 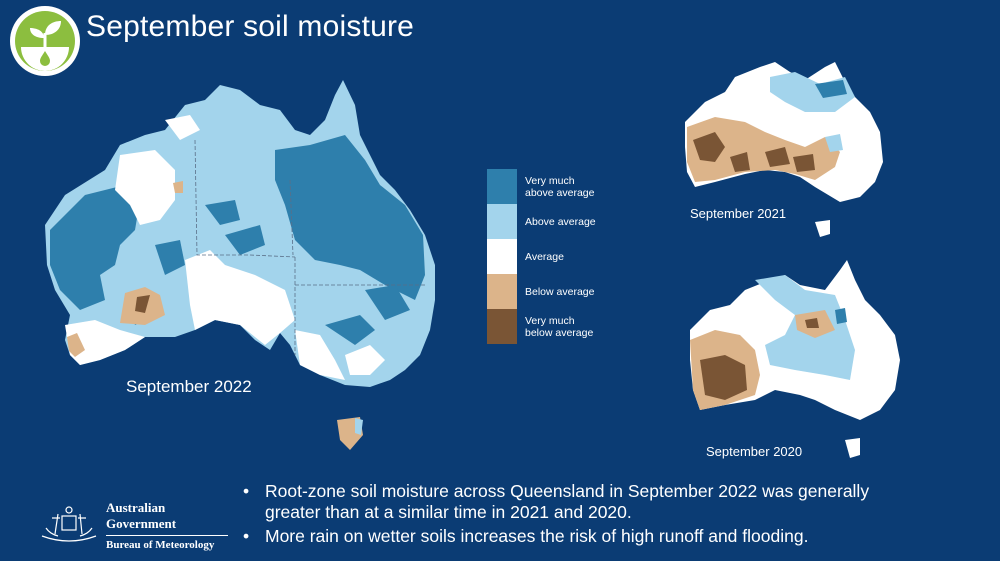 I want to click on coat-of-arms-icon, so click(x=69, y=523).